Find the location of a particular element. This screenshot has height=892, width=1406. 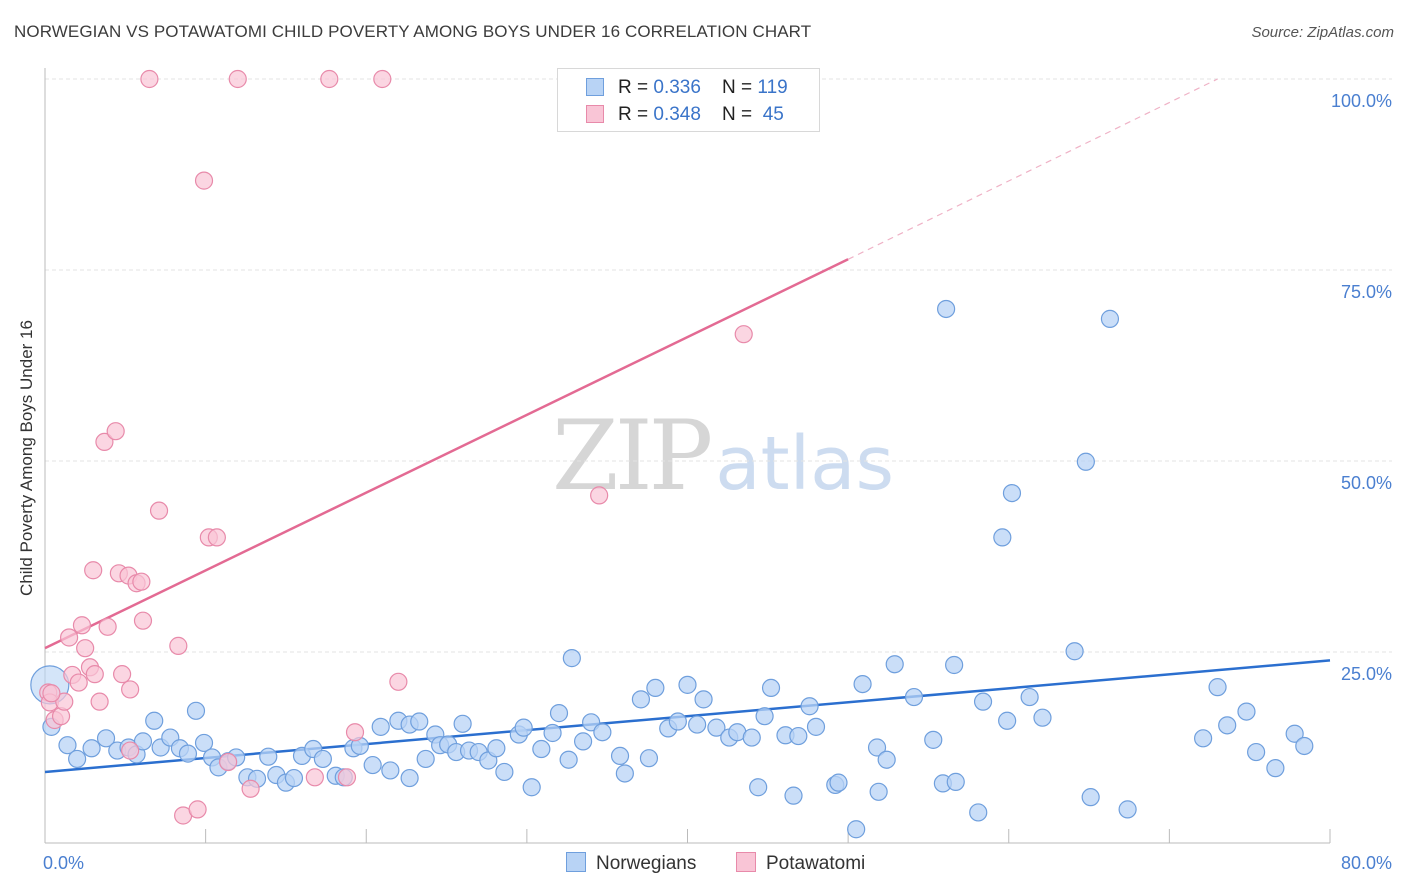

legend-swatch-potawatomi is located at coordinates (595, 114).